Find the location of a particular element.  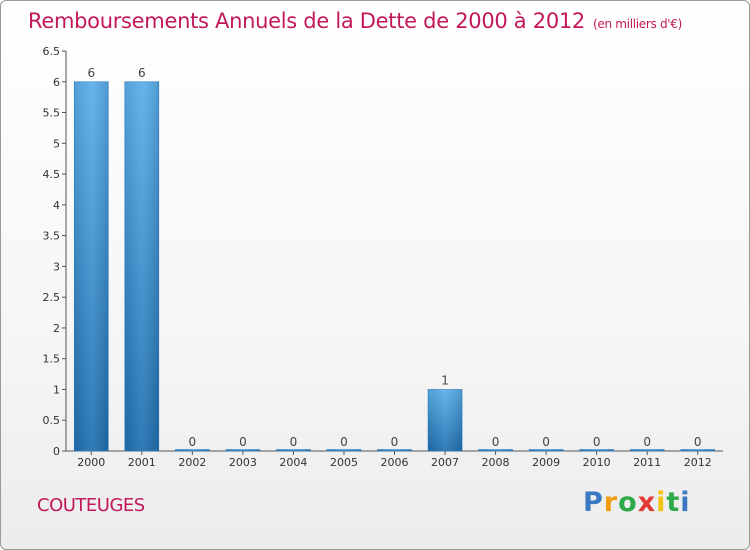

x-tick-label: 2010 is located at coordinates (597, 462).